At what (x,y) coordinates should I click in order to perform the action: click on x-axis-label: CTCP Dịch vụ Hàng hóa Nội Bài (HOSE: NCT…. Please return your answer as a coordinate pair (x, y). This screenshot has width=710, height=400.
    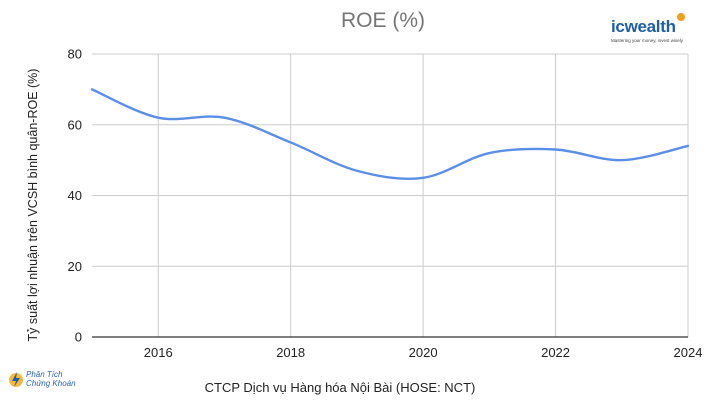
    Looking at the image, I should click on (340, 387).